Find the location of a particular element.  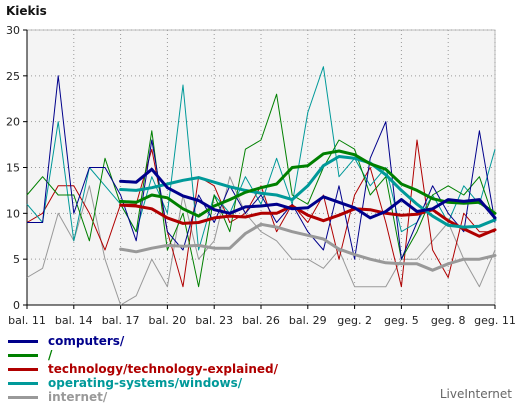

legend-label: operating-systems/windows/ is located at coordinates (145, 383).